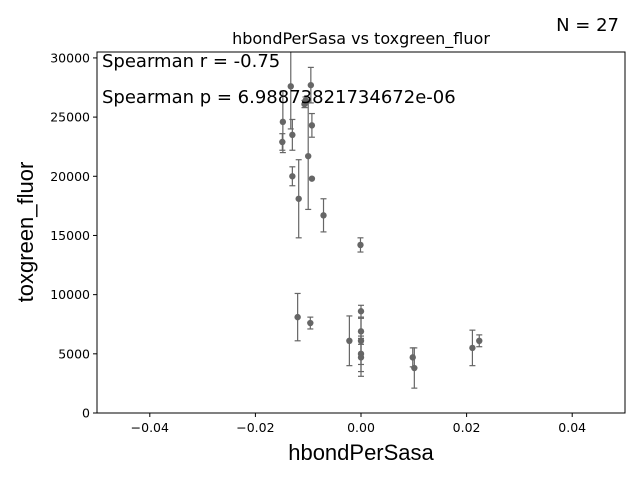 The height and width of the screenshot is (480, 640). I want to click on y-tick-label: 0, so click(86, 413).